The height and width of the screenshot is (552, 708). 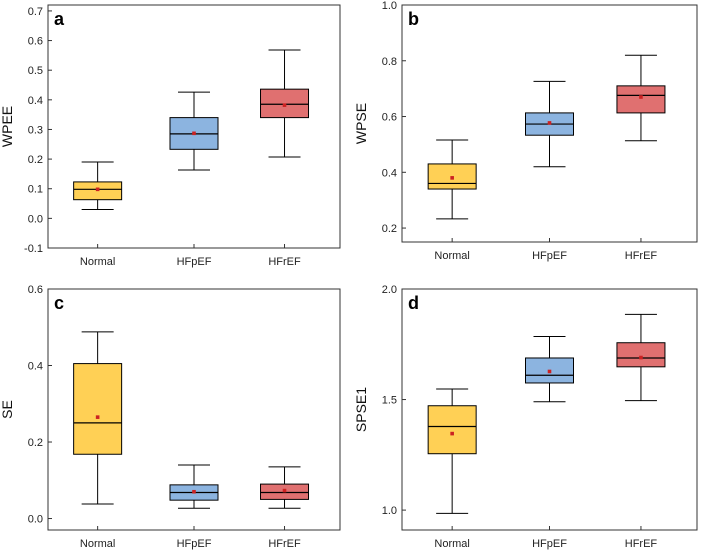 What do you see at coordinates (59, 19) in the screenshot?
I see `panel-letter: a` at bounding box center [59, 19].